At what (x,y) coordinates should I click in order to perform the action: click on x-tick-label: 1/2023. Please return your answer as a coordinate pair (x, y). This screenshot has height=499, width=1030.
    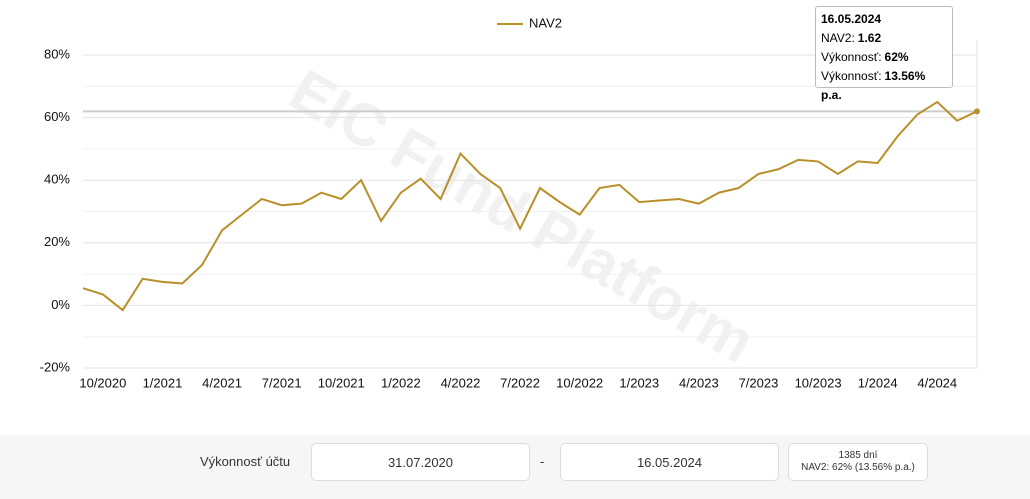
    Looking at the image, I should click on (639, 382).